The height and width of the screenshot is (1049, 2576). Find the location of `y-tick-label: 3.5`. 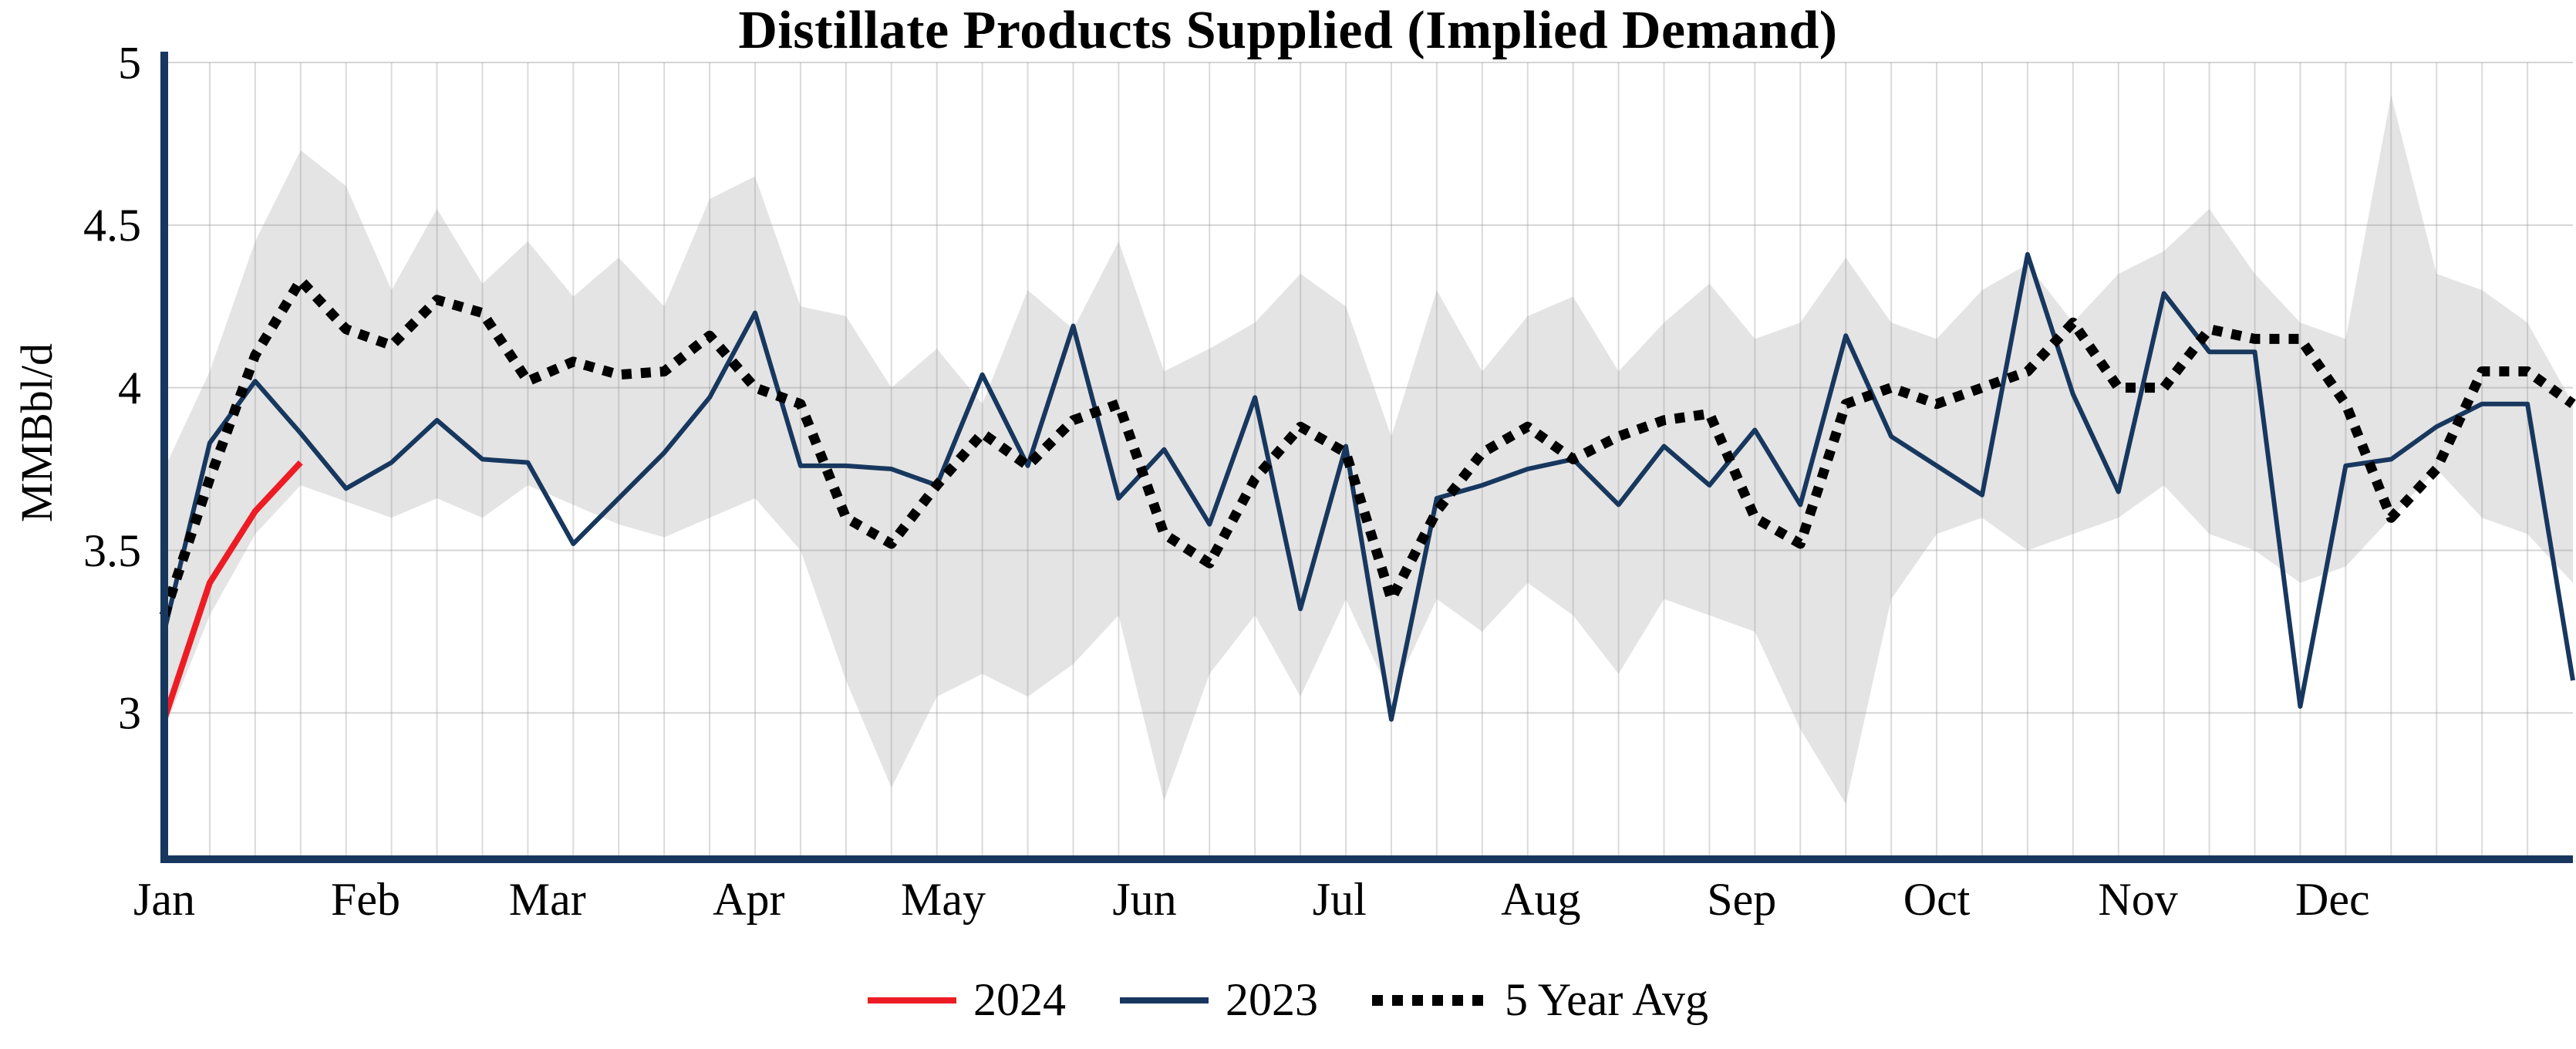

y-tick-label: 3.5 is located at coordinates (112, 551).